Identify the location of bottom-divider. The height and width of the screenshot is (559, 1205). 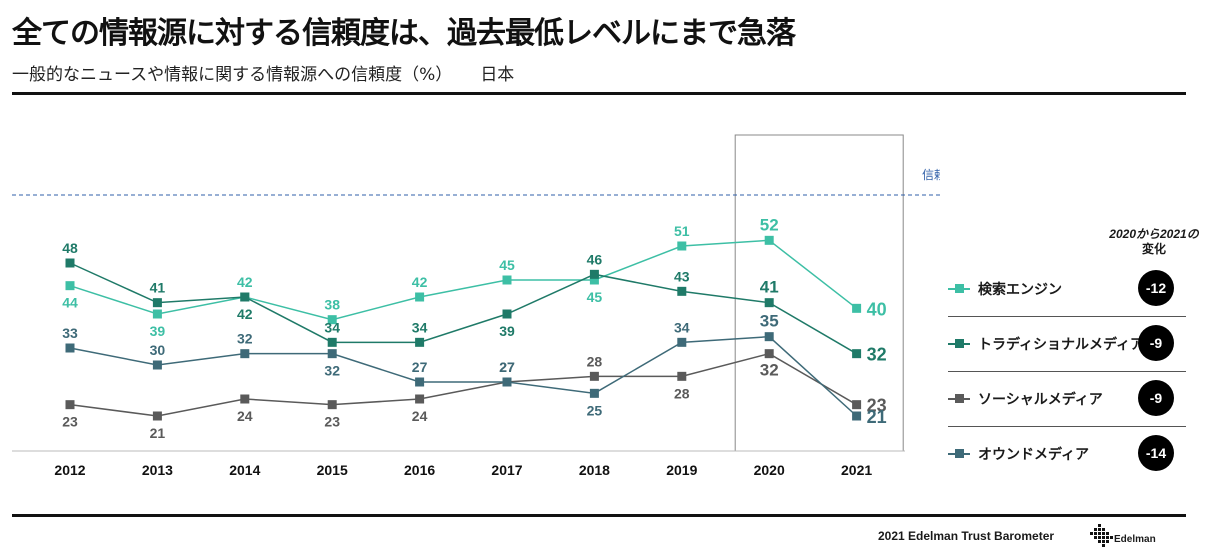
(599, 515).